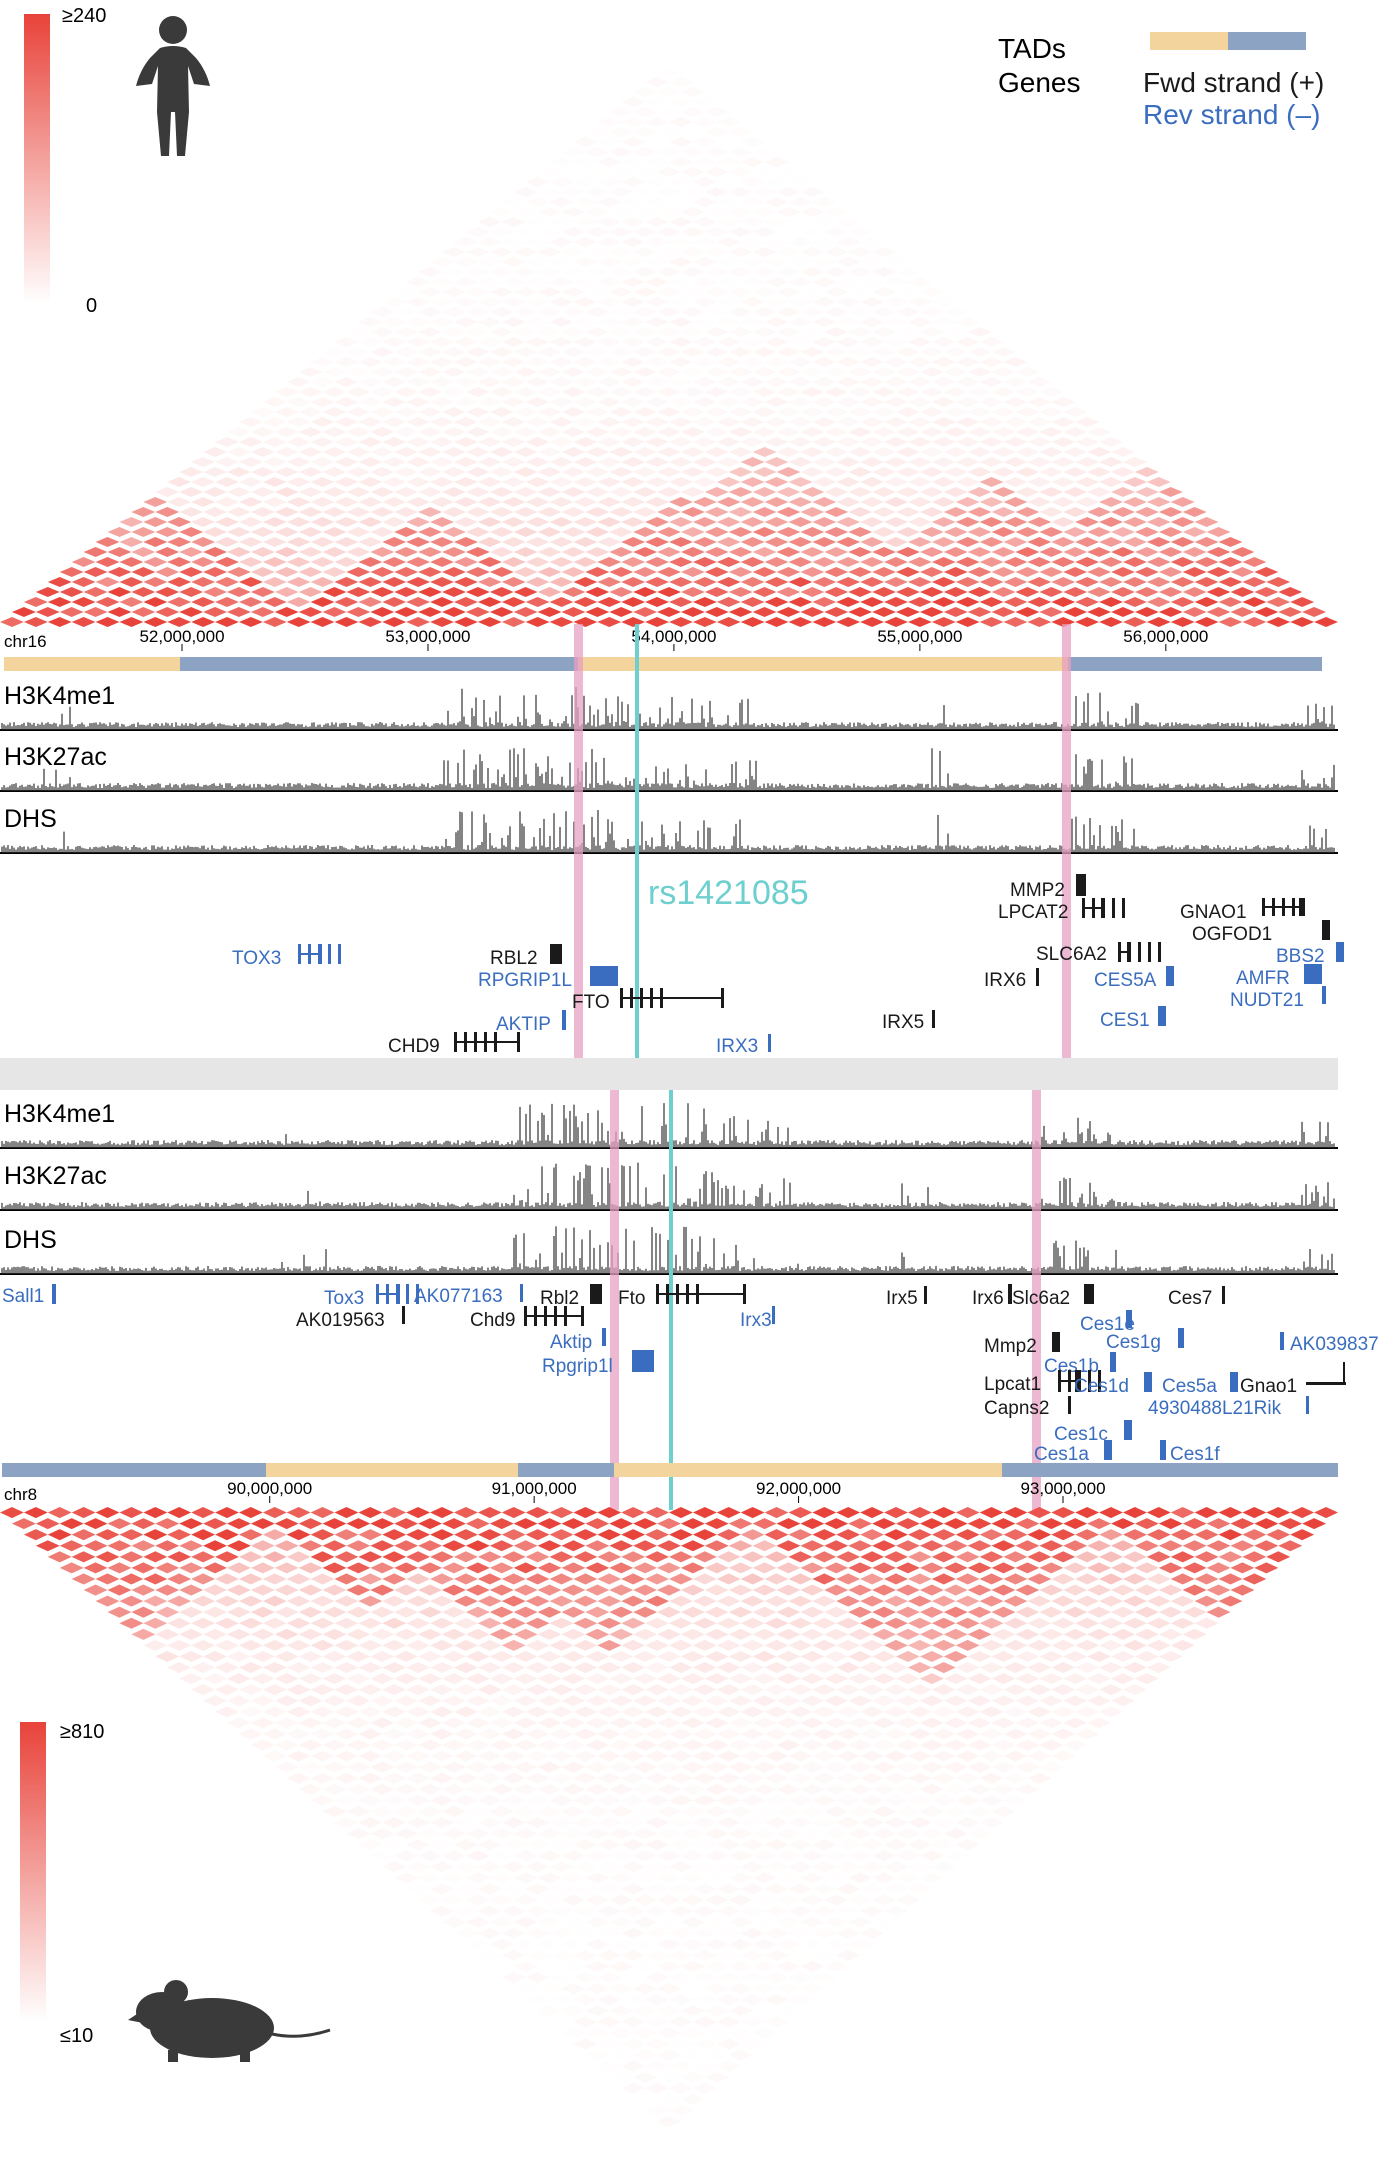 Image resolution: width=1400 pixels, height=2158 pixels. Describe the element at coordinates (1061, 1454) in the screenshot. I see `gene-label: Ces1a` at that location.